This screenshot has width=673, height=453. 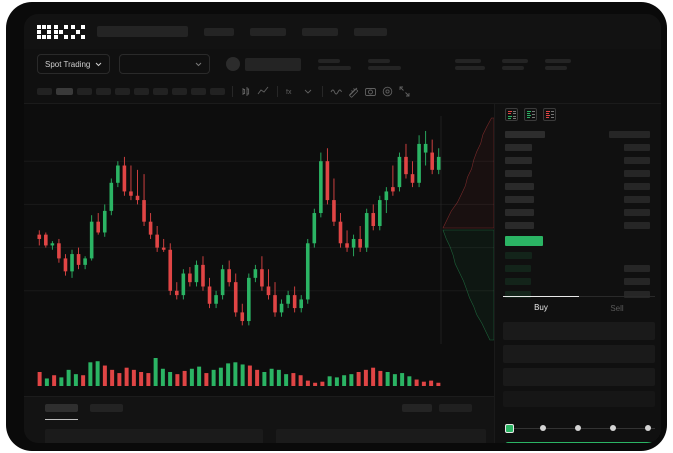 What do you see at coordinates (263, 91) in the screenshot?
I see `line-chart-icon` at bounding box center [263, 91].